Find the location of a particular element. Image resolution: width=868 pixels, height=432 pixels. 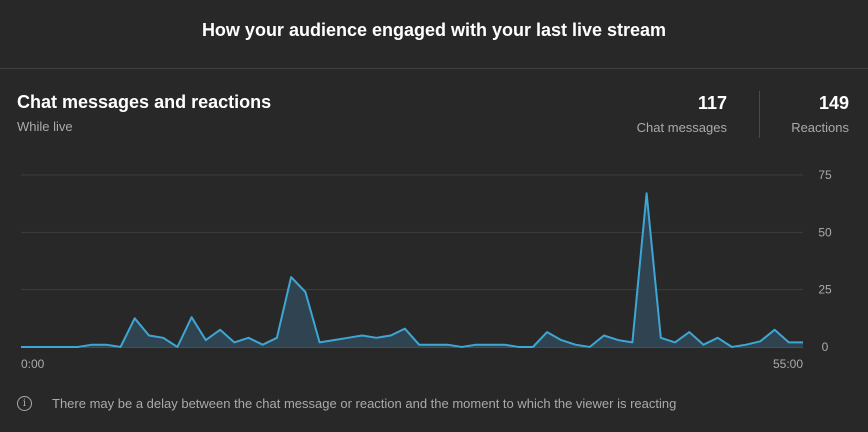

y-tick-label: 0 is located at coordinates (825, 347).